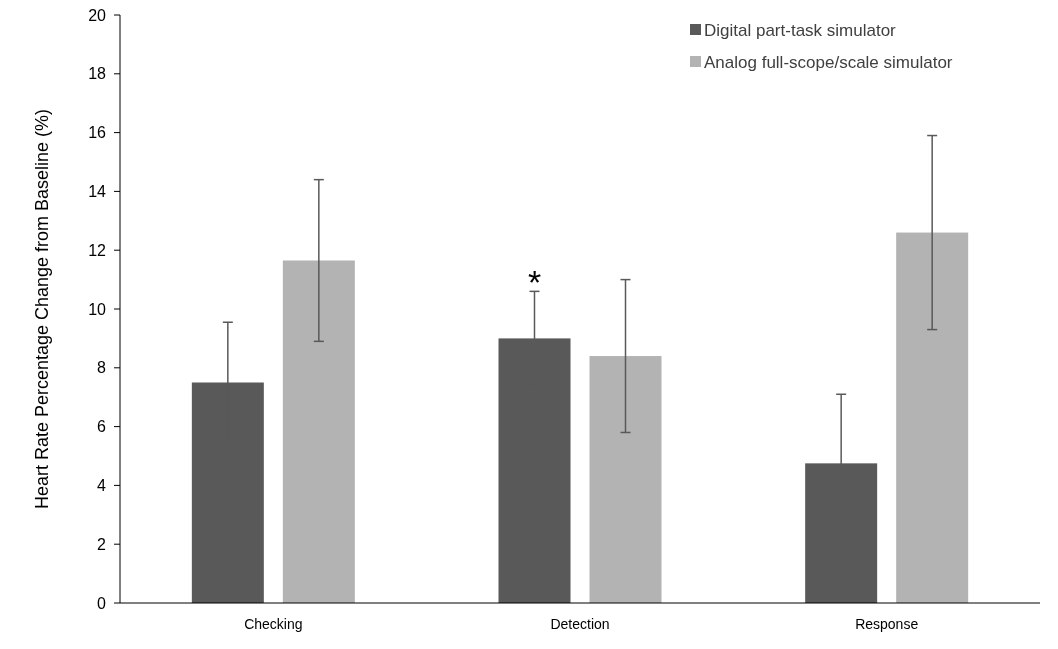  Describe the element at coordinates (97, 250) in the screenshot. I see `y-tick-label: 12` at that location.